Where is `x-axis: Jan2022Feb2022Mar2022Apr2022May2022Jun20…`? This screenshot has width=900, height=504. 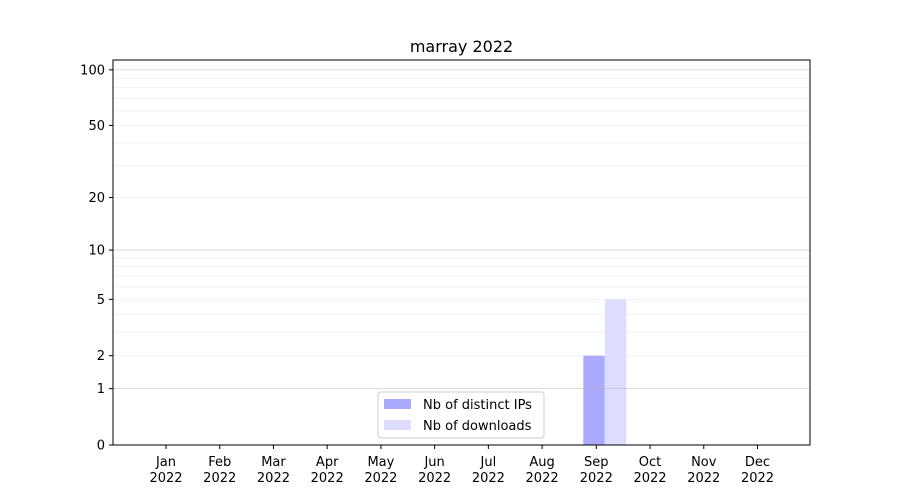 x-axis: Jan2022Feb2022Mar2022Apr2022May2022Jun20… is located at coordinates (461, 465).